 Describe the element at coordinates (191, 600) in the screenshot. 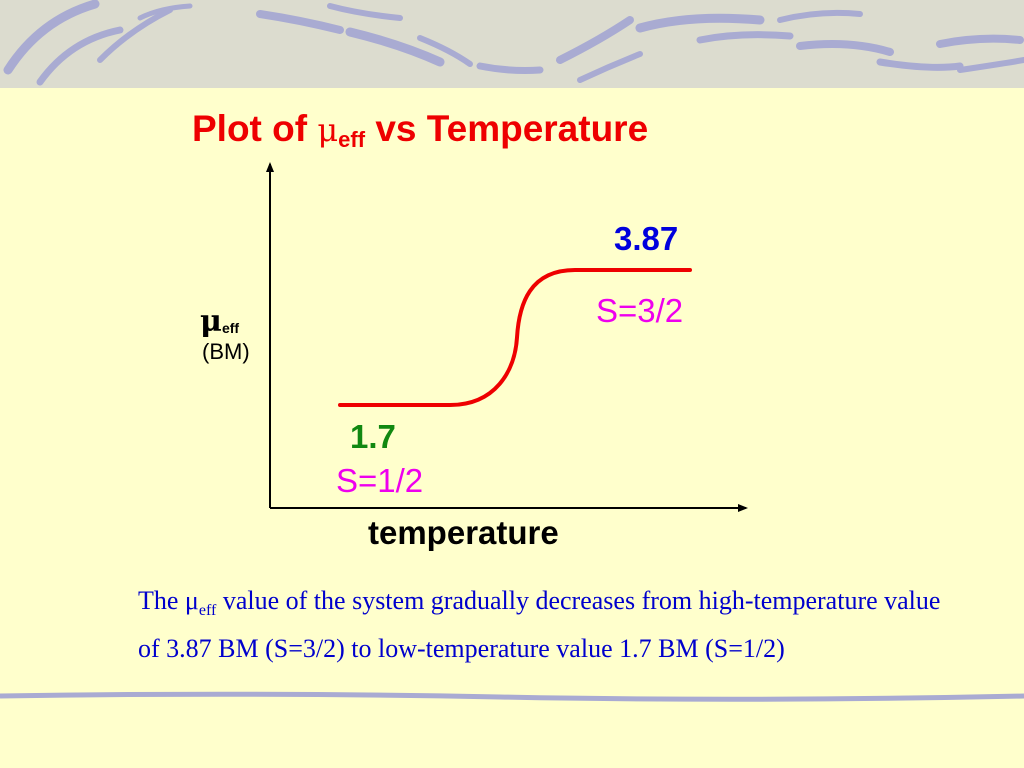

I see `caption-symbol: μ` at that location.